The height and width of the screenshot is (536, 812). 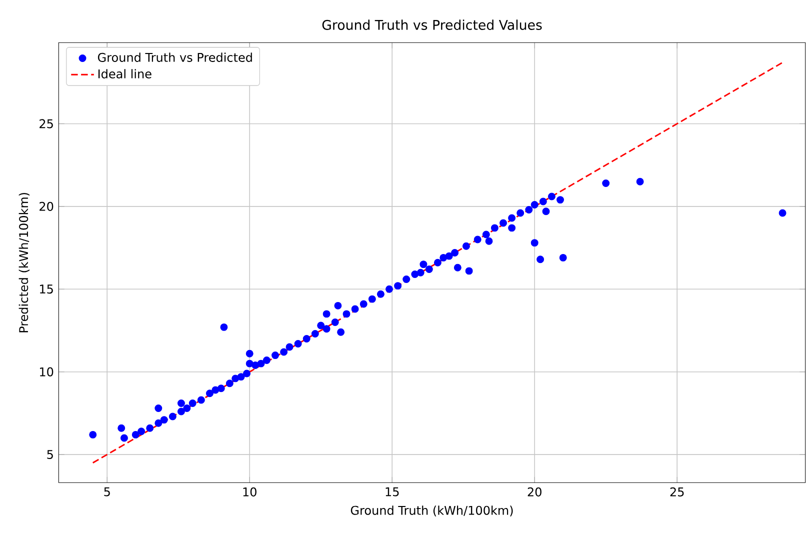 I want to click on y-tick-label: 10, so click(x=47, y=371).